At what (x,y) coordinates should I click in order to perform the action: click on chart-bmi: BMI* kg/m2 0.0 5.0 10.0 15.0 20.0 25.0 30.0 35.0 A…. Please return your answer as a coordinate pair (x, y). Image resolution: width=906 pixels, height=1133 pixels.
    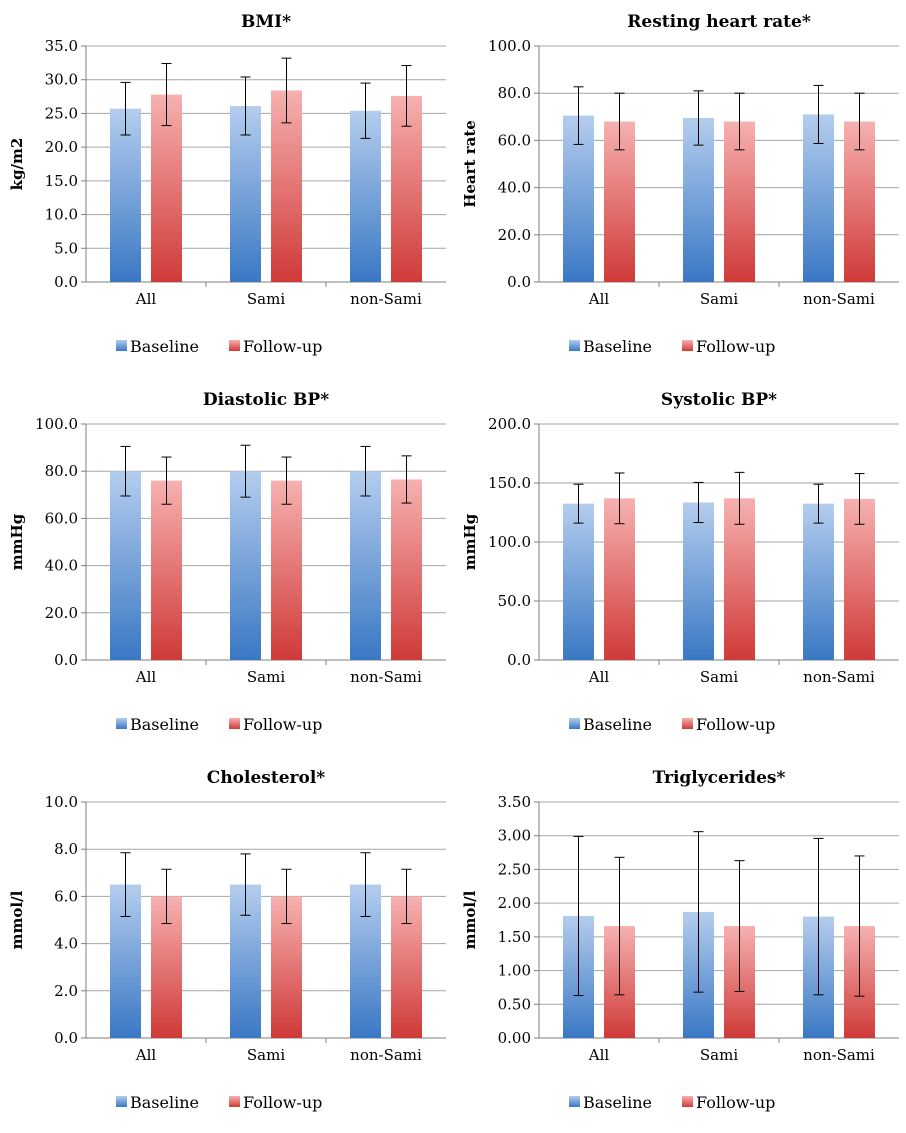
    Looking at the image, I should click on (227, 184).